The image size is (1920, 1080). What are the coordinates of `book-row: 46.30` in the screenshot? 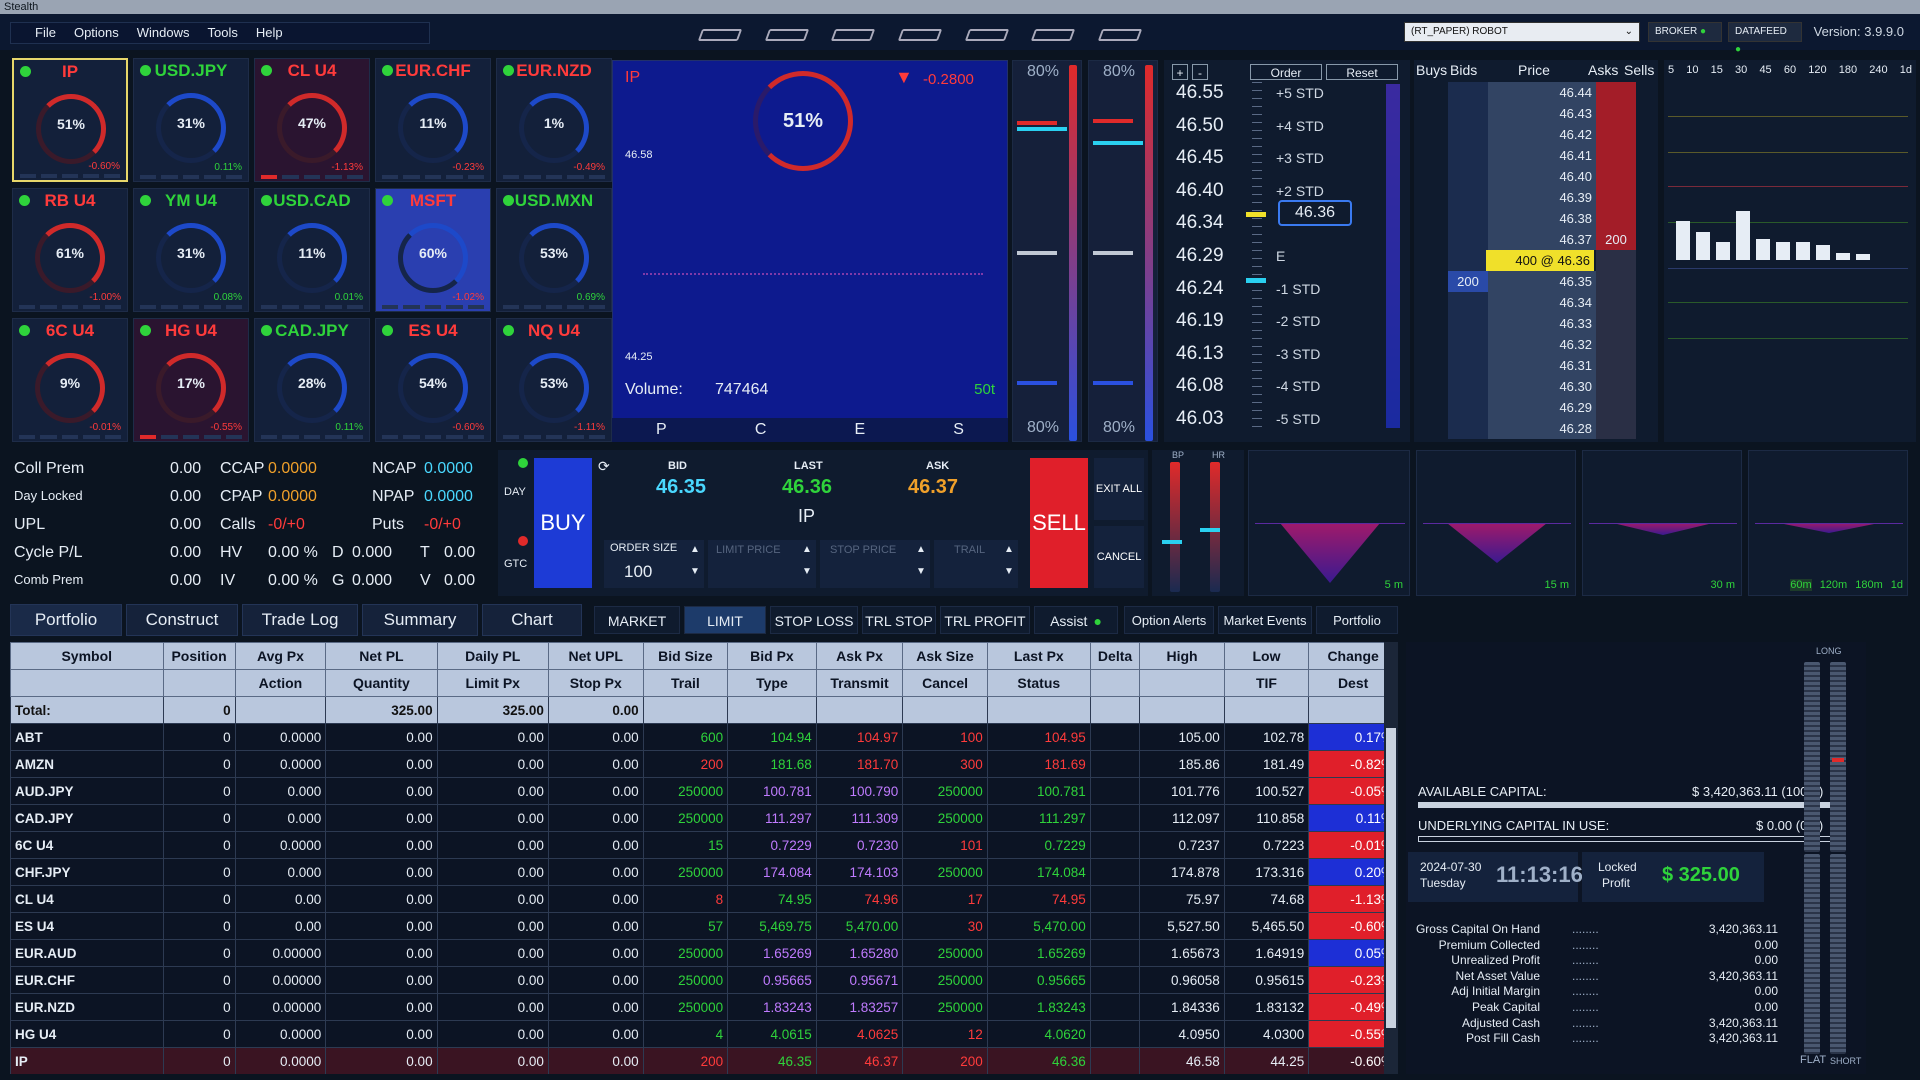 It's located at (1536, 386).